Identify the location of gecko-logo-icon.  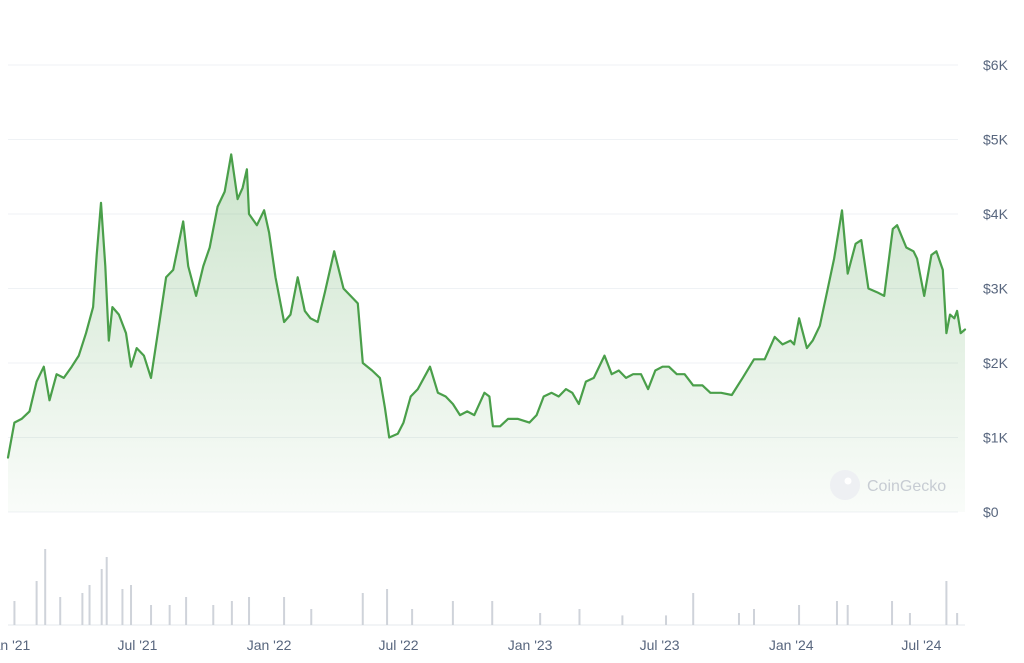
(845, 485).